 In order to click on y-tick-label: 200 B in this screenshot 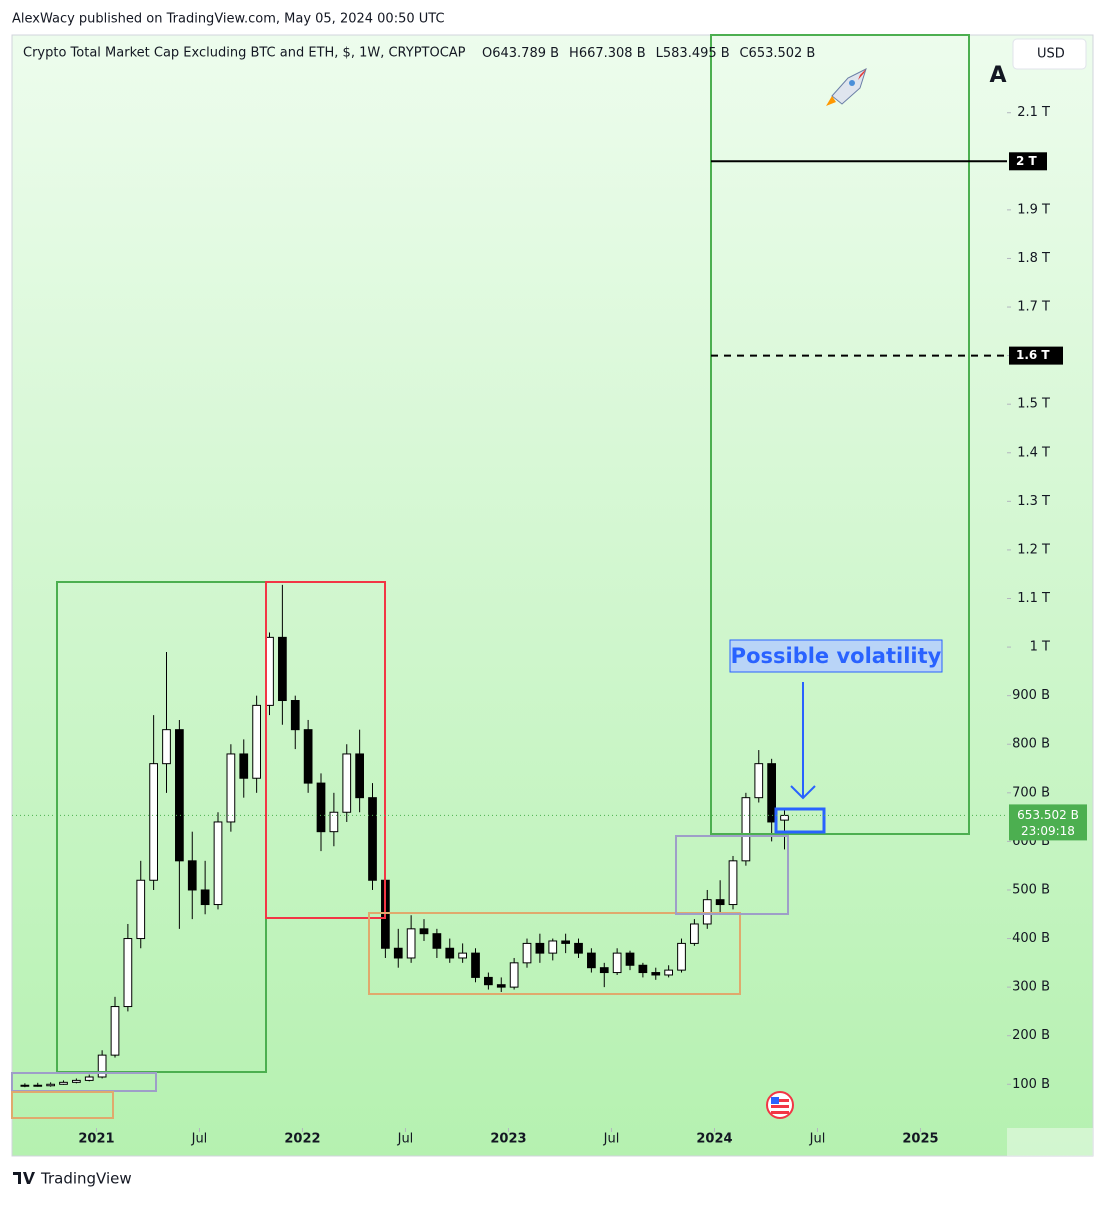, I will do `click(1031, 1035)`.